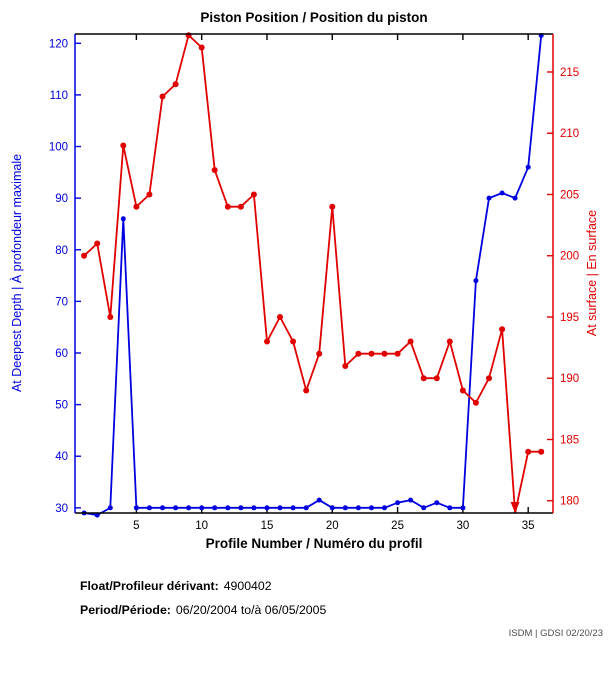 The width and height of the screenshot is (611, 675). Describe the element at coordinates (149, 586) in the screenshot. I see `float-label: Float/Profileur dérivant:` at that location.